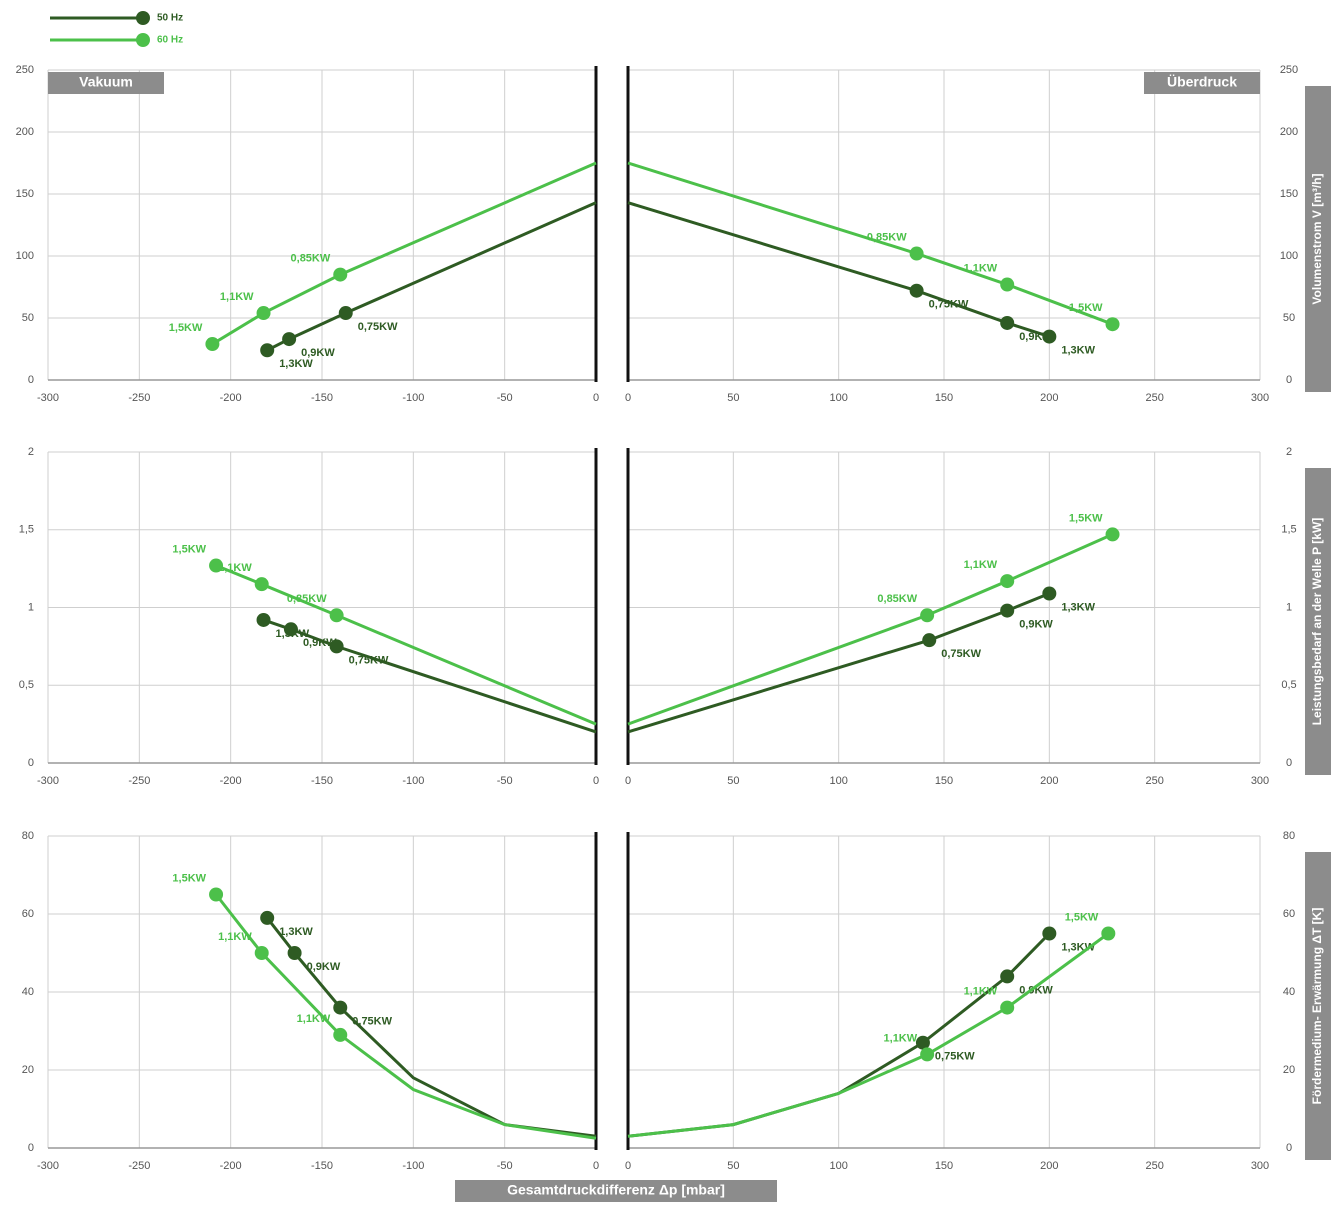  I want to click on y-tick-label: 1,5, so click(26, 530).